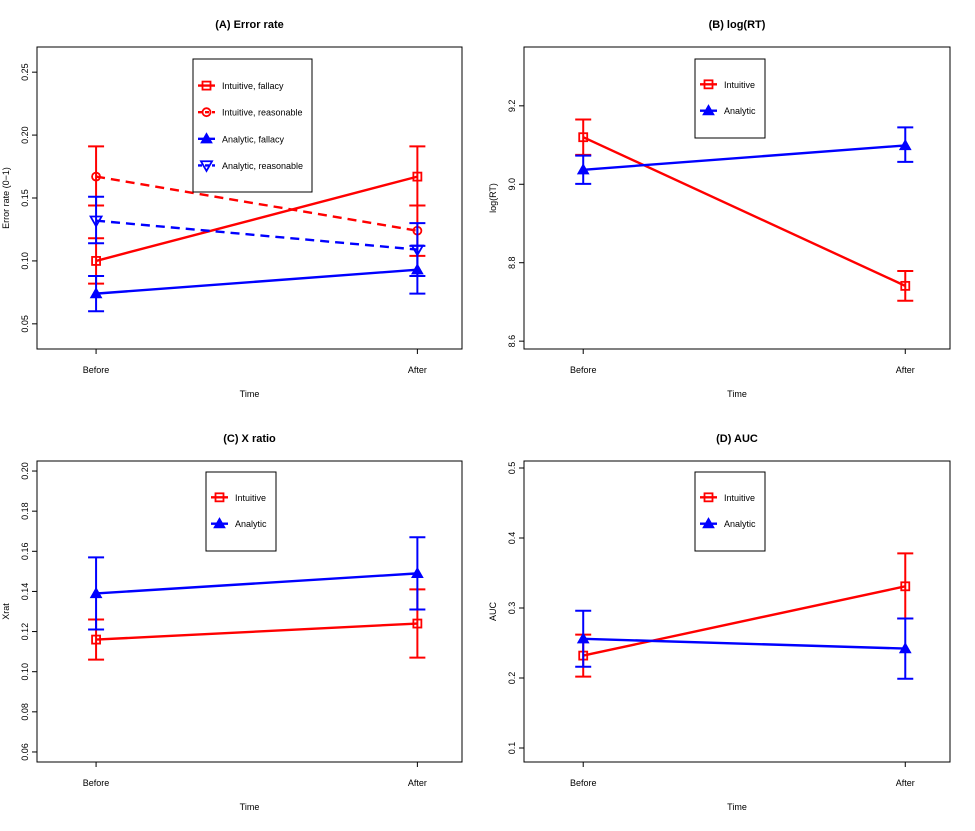 The width and height of the screenshot is (975, 831). What do you see at coordinates (249, 25) in the screenshot?
I see `panel-title: (A) Error rate` at bounding box center [249, 25].